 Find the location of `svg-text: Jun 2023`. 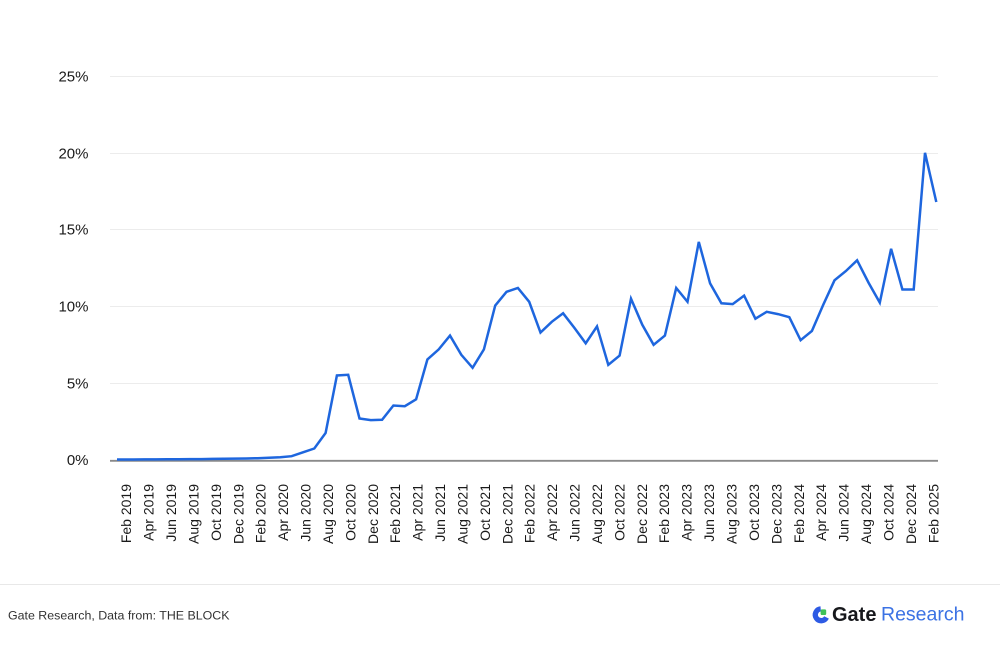

svg-text: Jun 2023 is located at coordinates (709, 513).